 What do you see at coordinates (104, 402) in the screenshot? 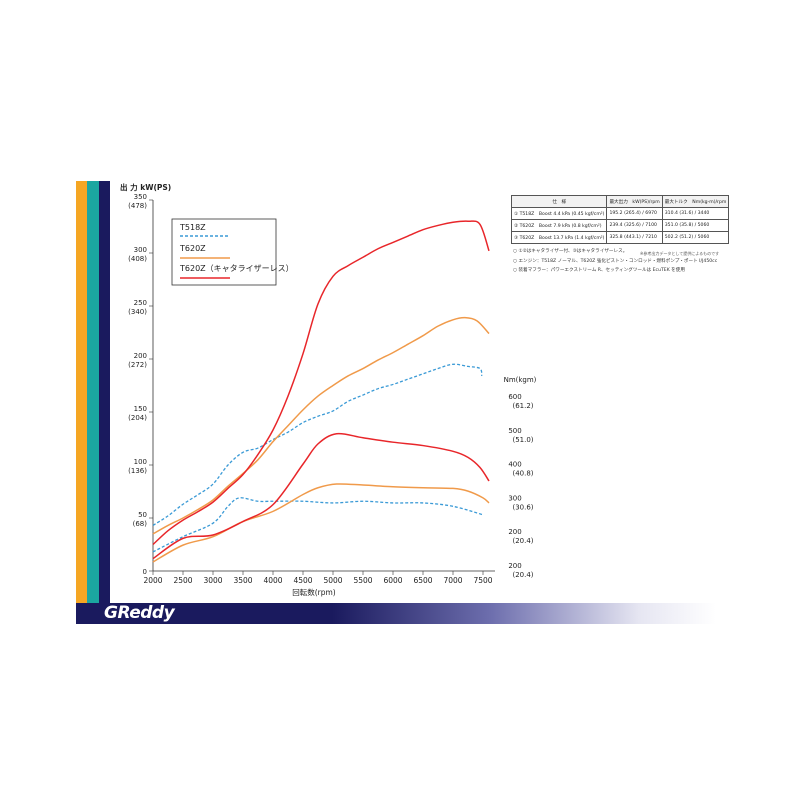
I see `stripe-navy` at bounding box center [104, 402].